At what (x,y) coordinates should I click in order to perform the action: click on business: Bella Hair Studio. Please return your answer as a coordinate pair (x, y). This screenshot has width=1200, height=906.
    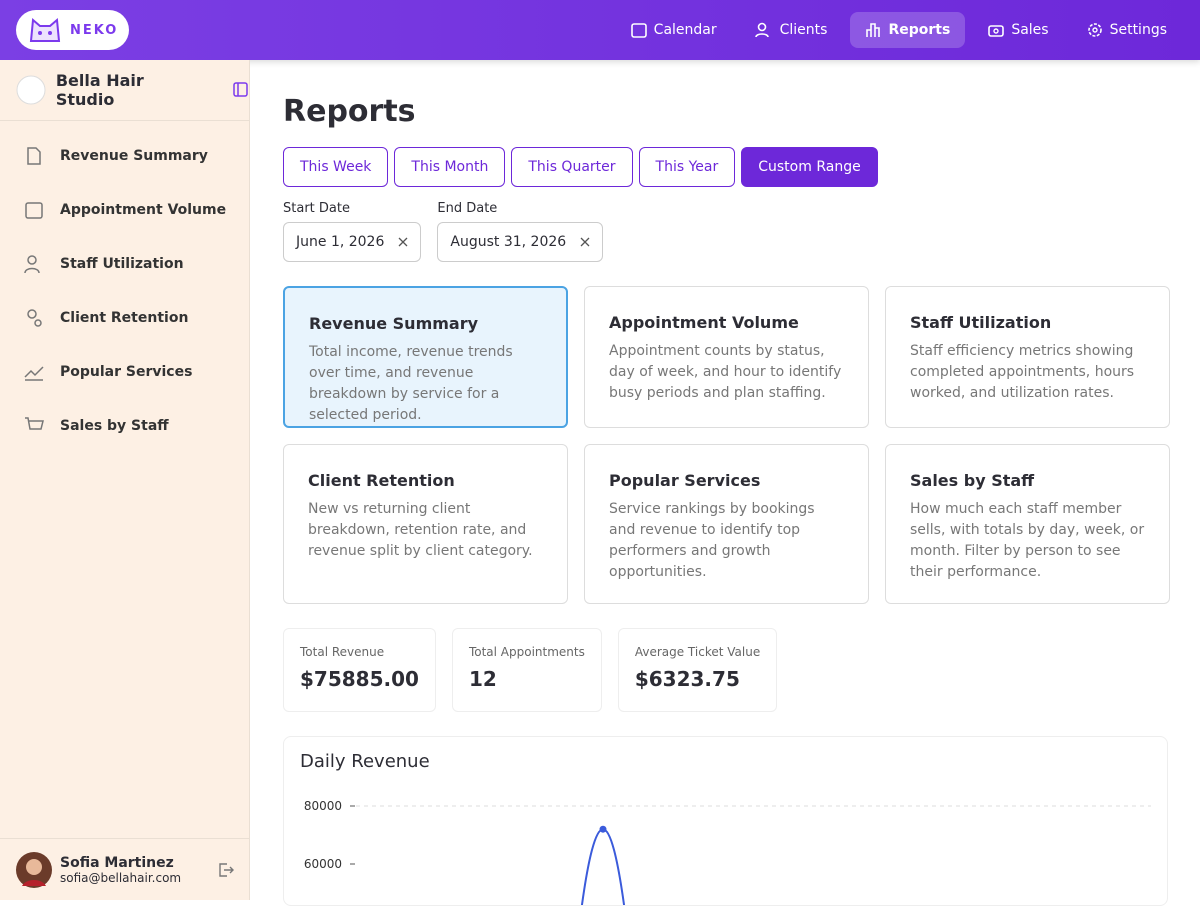
    Looking at the image, I should click on (124, 90).